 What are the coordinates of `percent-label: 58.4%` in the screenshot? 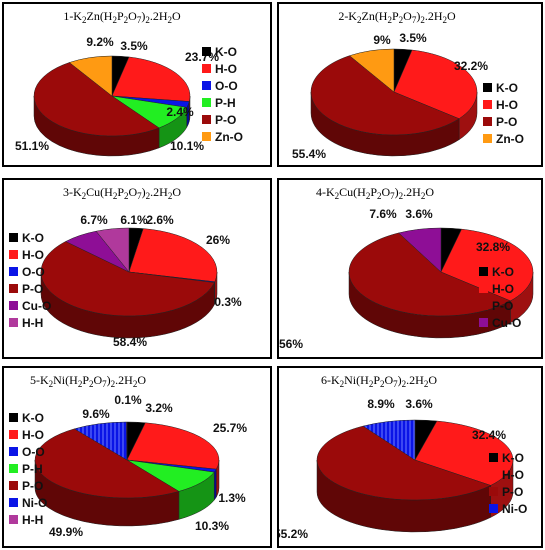 It's located at (130, 342).